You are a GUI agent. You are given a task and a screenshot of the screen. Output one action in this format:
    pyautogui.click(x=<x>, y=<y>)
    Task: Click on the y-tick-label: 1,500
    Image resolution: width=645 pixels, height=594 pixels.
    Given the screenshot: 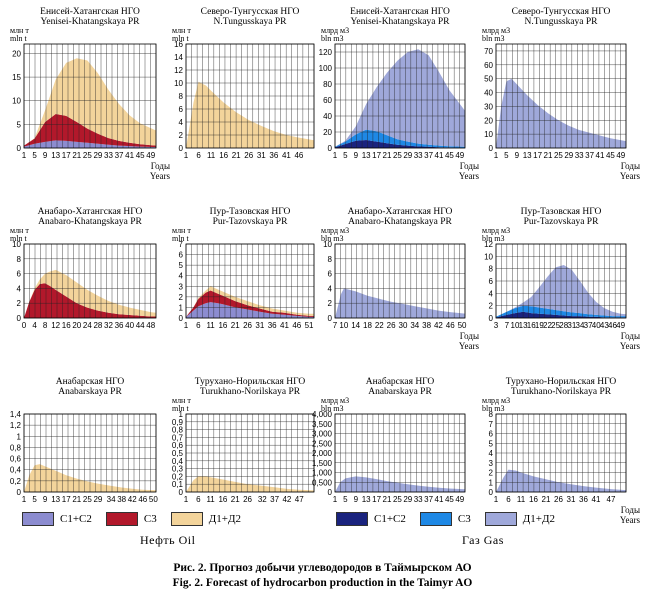 What is the action you would take?
    pyautogui.click(x=322, y=463)
    